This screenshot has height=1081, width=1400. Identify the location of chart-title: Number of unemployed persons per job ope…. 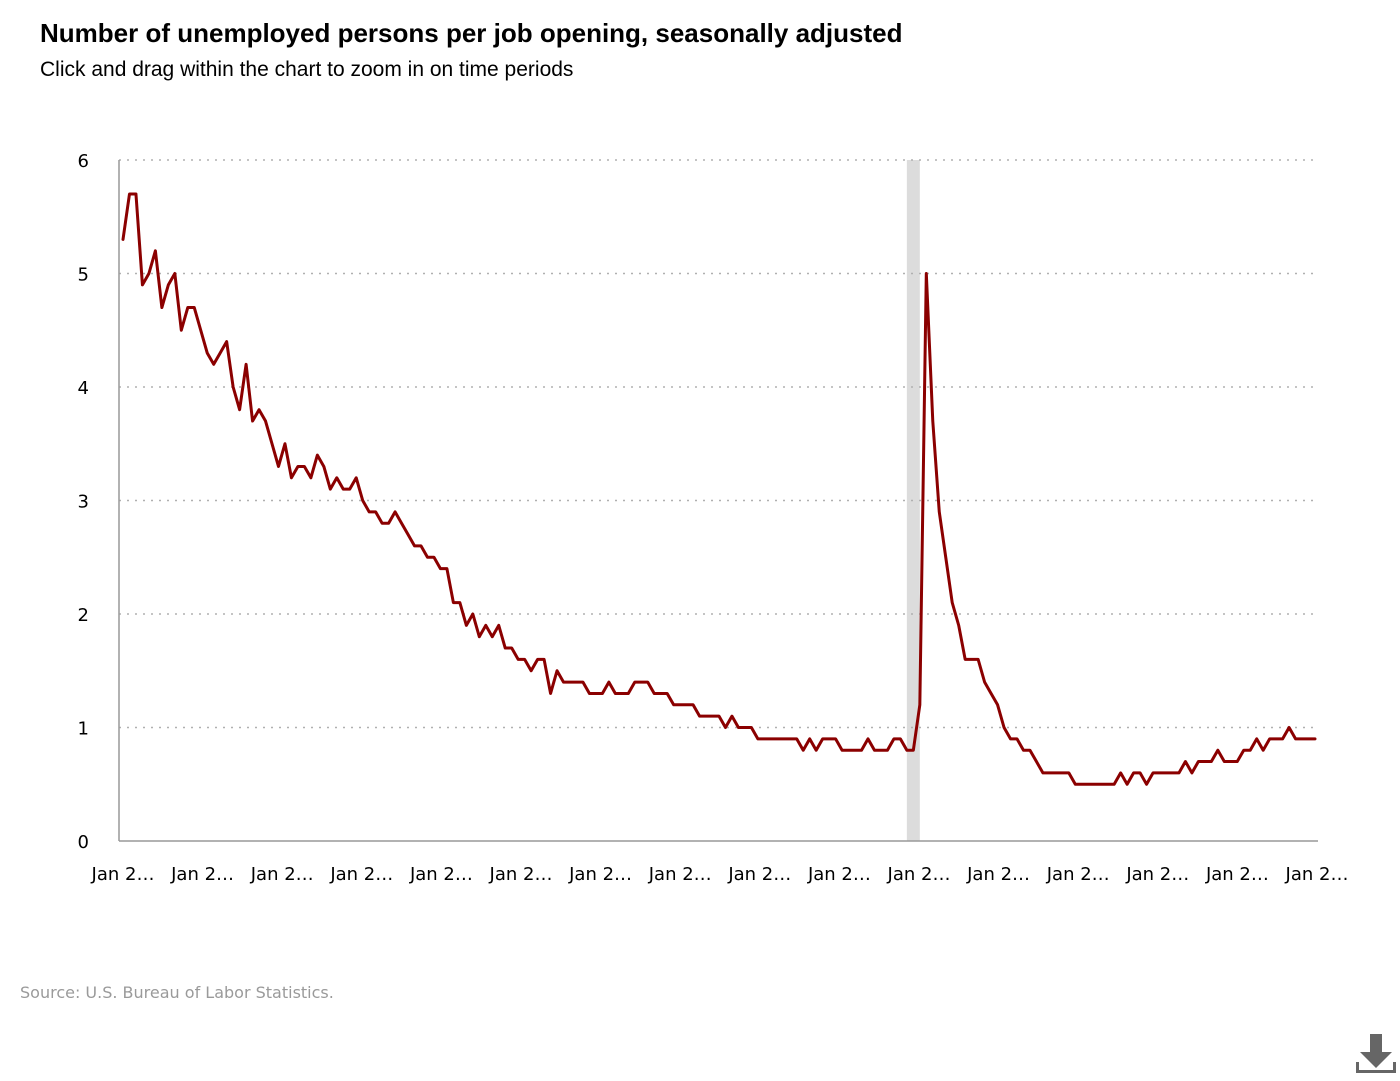
(471, 33).